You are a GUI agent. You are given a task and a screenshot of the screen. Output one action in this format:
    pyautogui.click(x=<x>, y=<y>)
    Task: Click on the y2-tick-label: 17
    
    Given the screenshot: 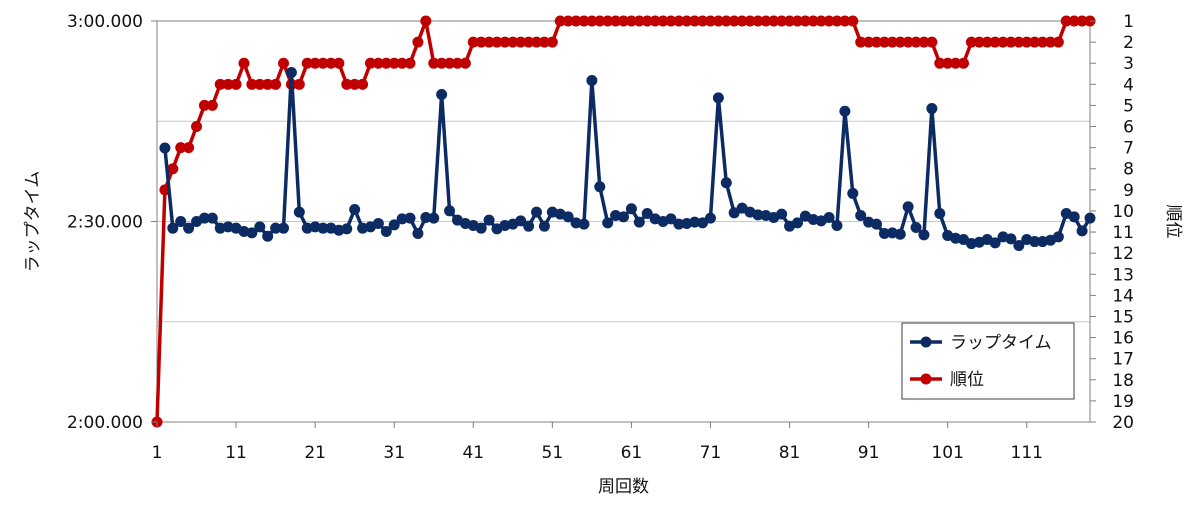 What is the action you would take?
    pyautogui.click(x=1123, y=360)
    